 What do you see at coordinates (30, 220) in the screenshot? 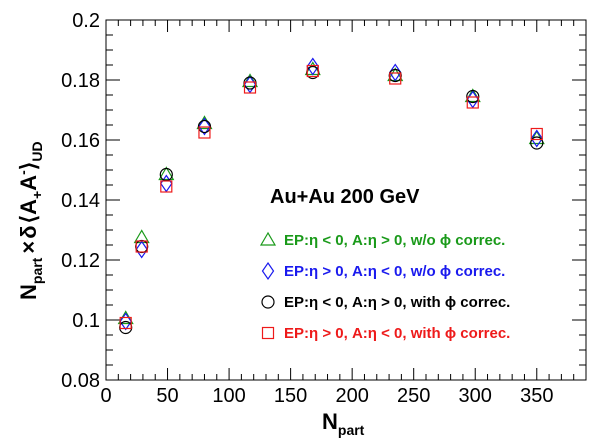
I see `y-axis-title: Npart×δ⟨A+A-⟩UD` at bounding box center [30, 220].